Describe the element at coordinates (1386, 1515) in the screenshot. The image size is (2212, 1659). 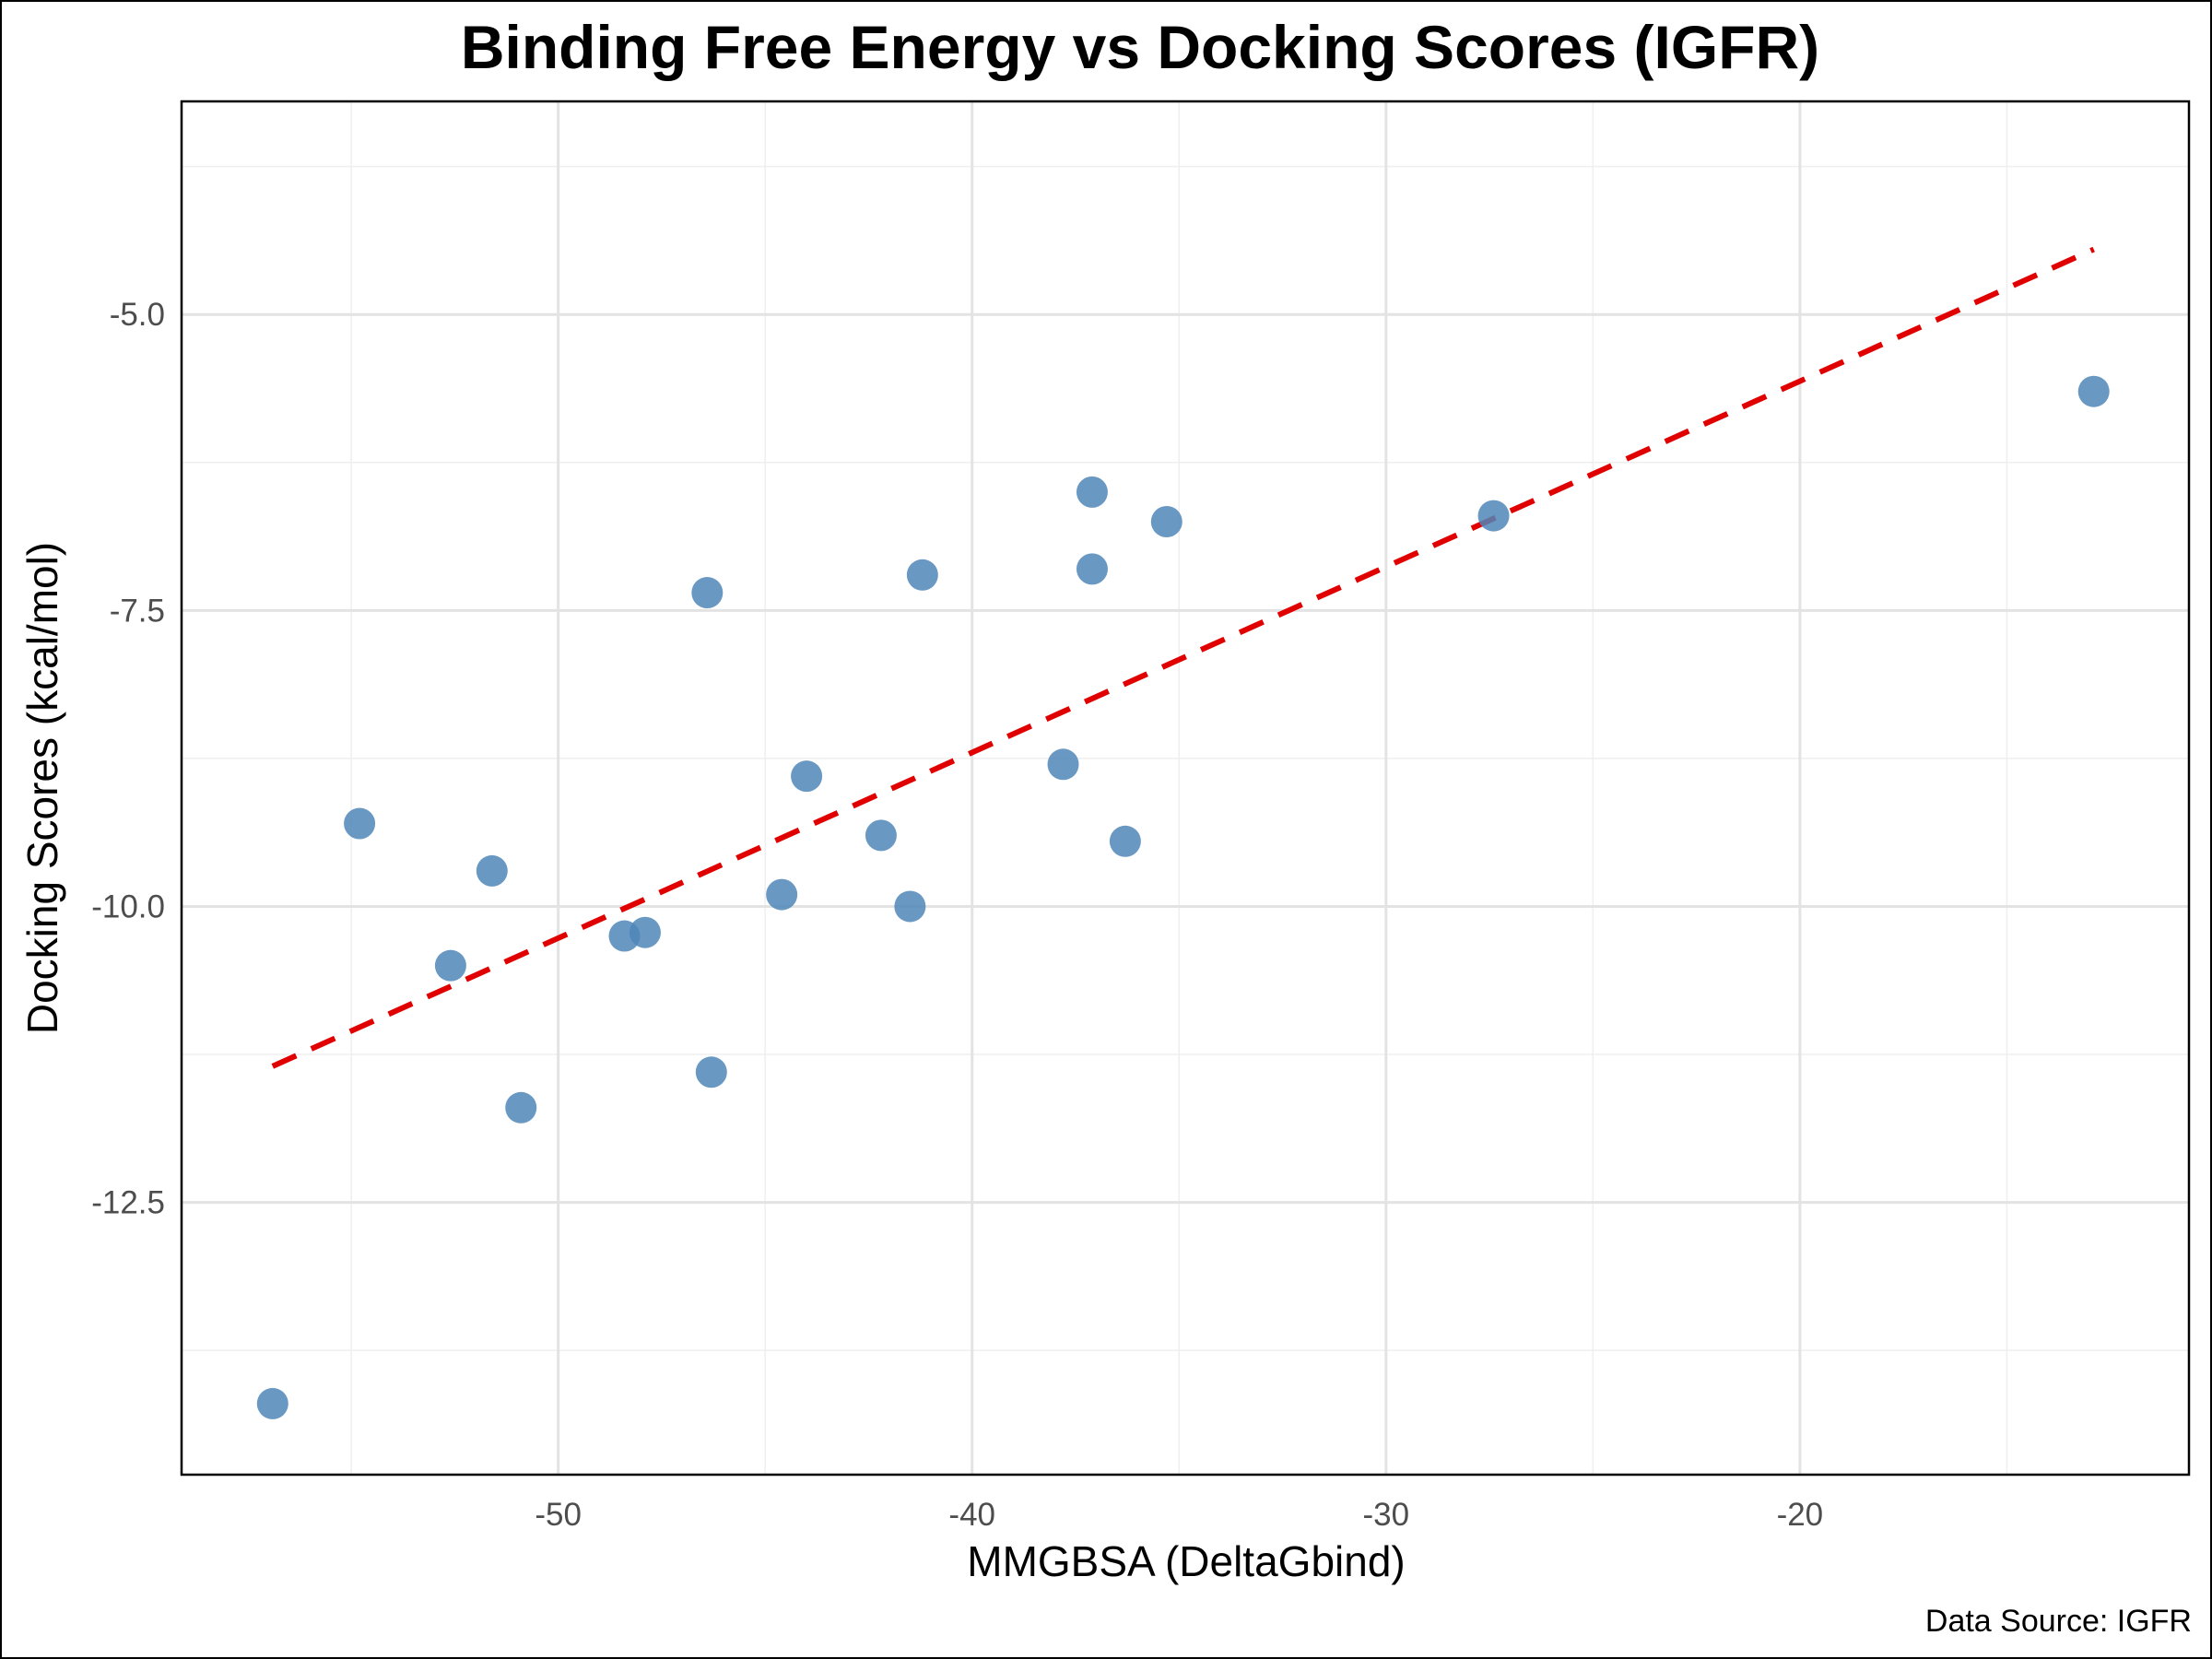
I see `x-tick-label: -30` at that location.